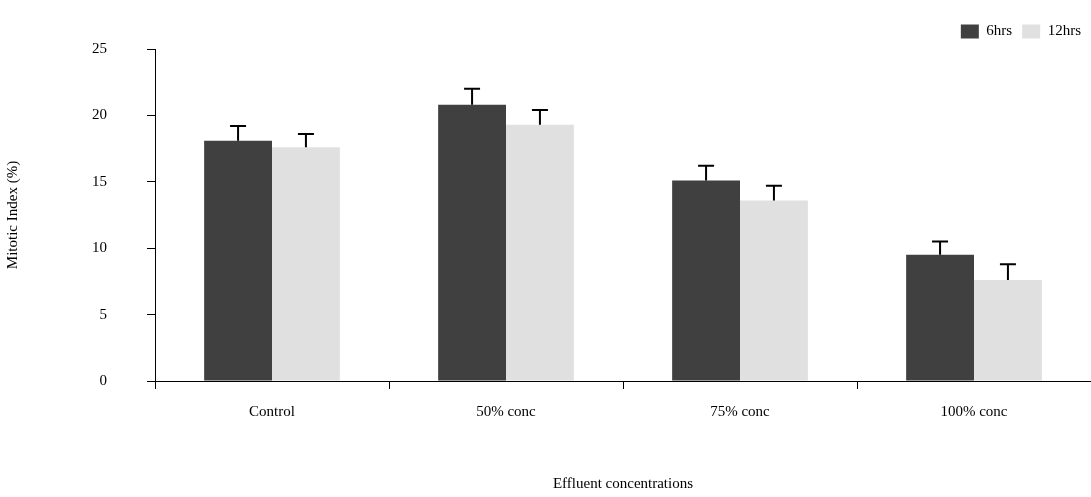  I want to click on y-tick-label: 20, so click(99, 114).